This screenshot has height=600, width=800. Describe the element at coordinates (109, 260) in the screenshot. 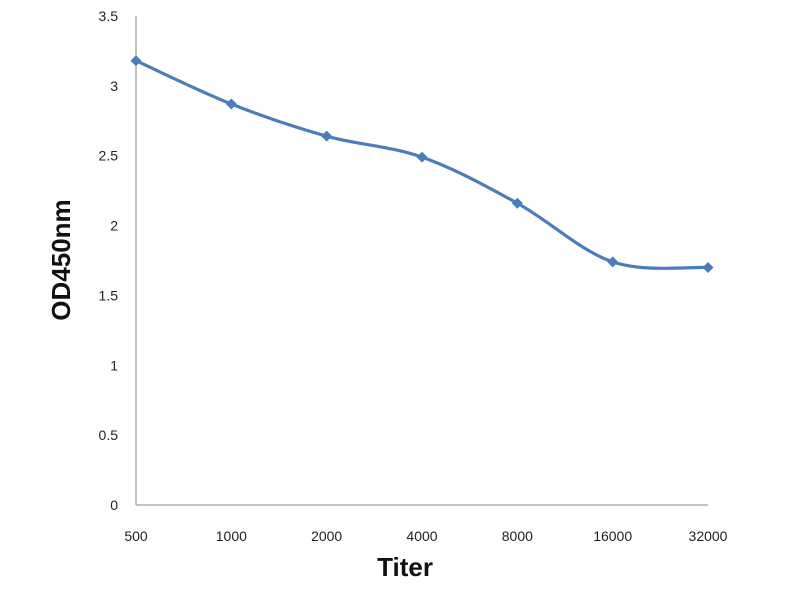

I see `y-tick-labels: 0 0.5 1 1.5 2 2.5 3 3.5` at that location.